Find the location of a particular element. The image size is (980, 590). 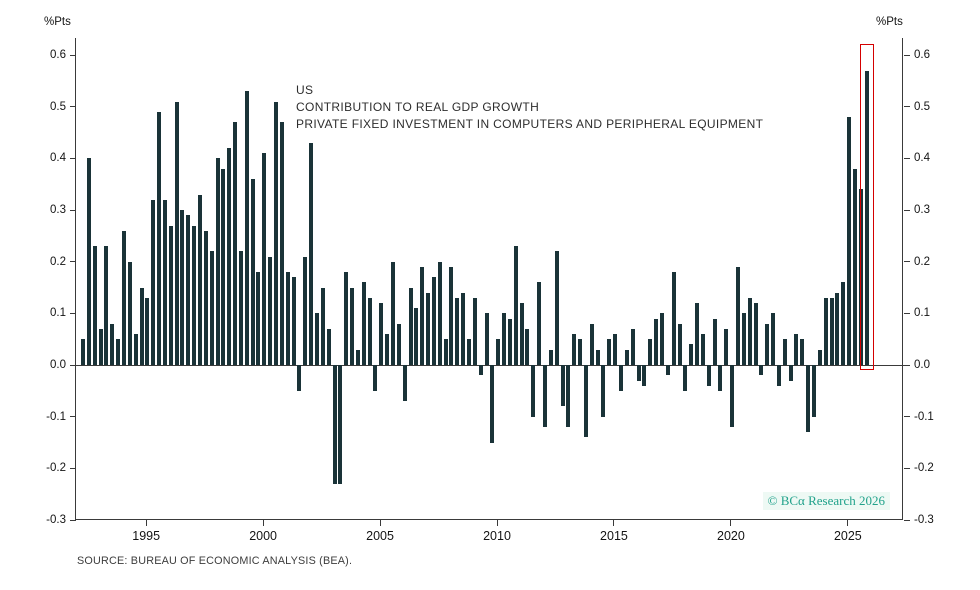

y-tick-label-right: 0.0 is located at coordinates (922, 365).